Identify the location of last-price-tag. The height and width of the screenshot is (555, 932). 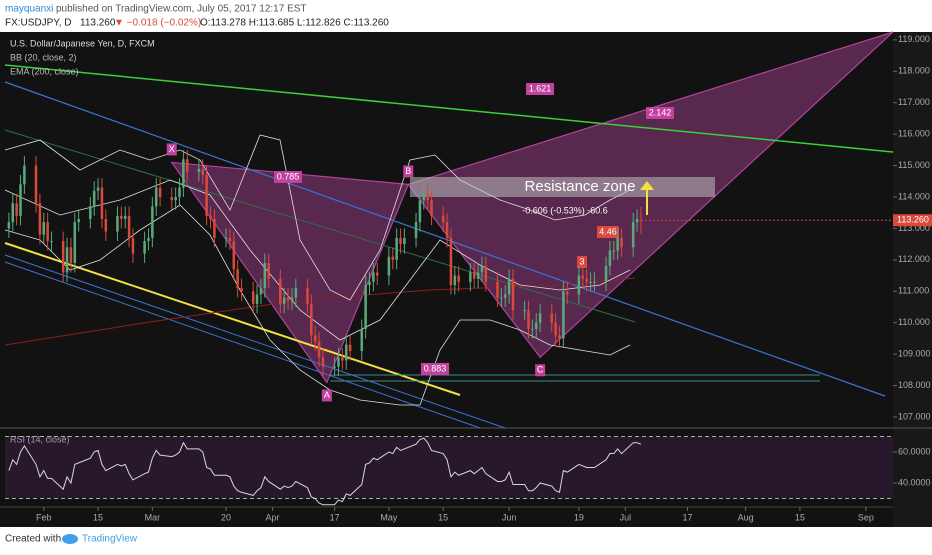
(912, 220).